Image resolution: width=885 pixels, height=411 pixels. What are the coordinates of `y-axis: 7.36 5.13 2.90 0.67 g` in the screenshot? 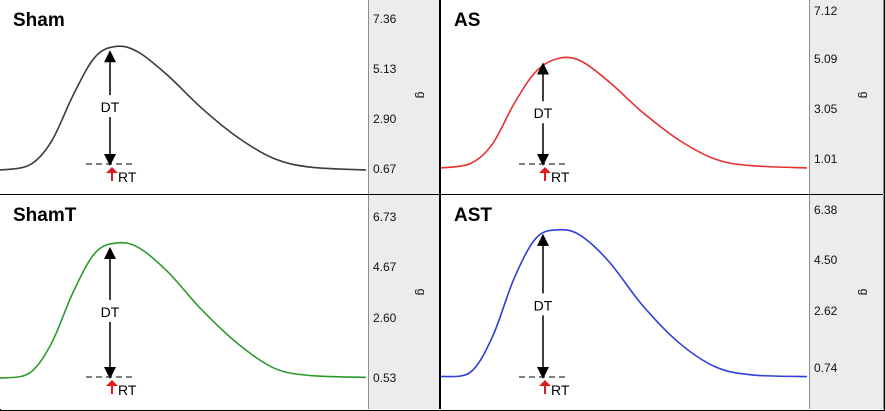 It's located at (404, 97).